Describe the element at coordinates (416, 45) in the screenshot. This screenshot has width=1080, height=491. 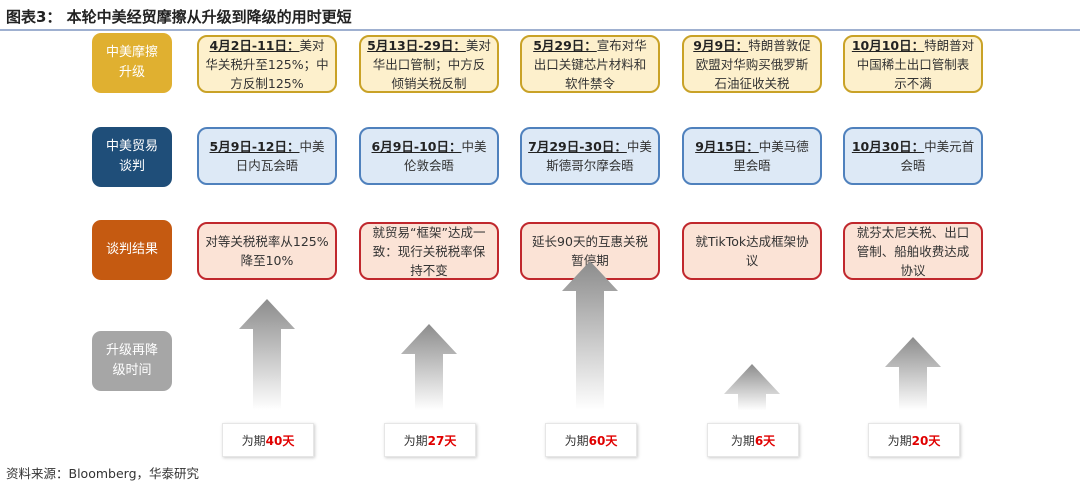
I see `event-date: 5月13日-29日：` at that location.